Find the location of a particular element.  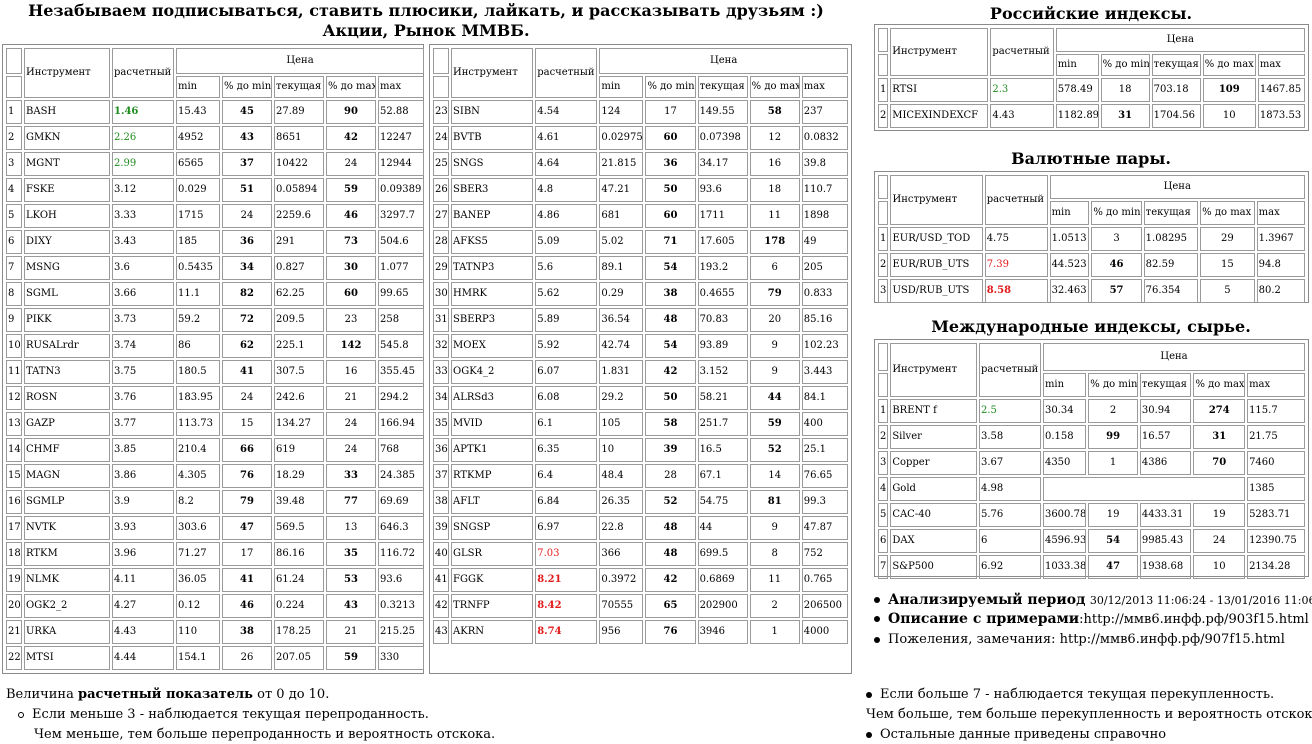

row-number: 34 is located at coordinates (441, 398).